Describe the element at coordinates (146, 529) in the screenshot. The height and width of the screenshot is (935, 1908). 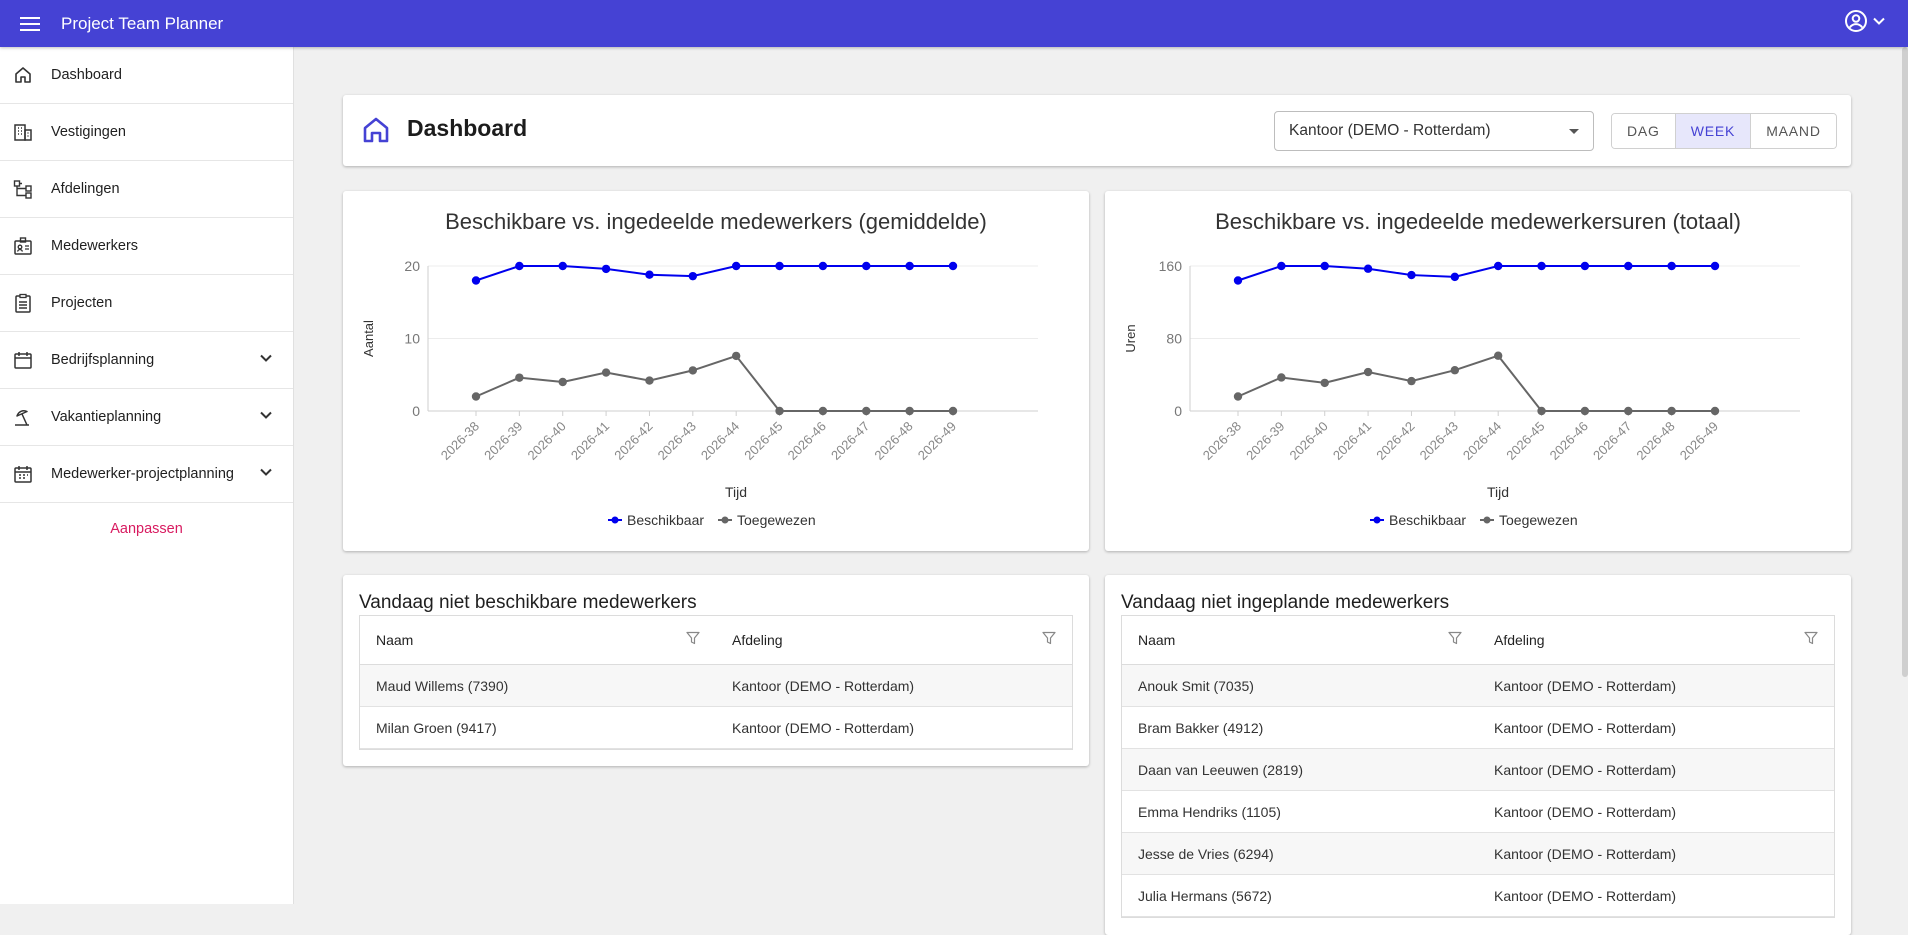
I see `customize-link: Aanpassen` at that location.